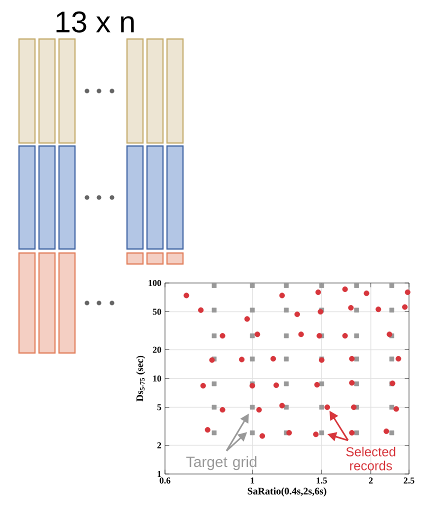 This screenshot has width=426, height=510. Describe the element at coordinates (155, 283) in the screenshot. I see `y-tick-label: 100` at that location.